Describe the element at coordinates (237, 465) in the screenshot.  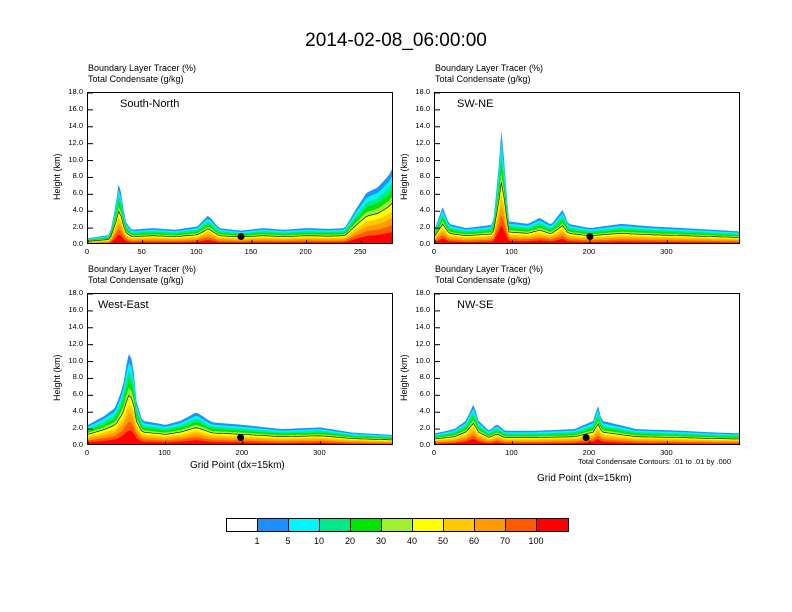
I see `panel-2-xlabel: Grid Point (dx=15km)` at that location.